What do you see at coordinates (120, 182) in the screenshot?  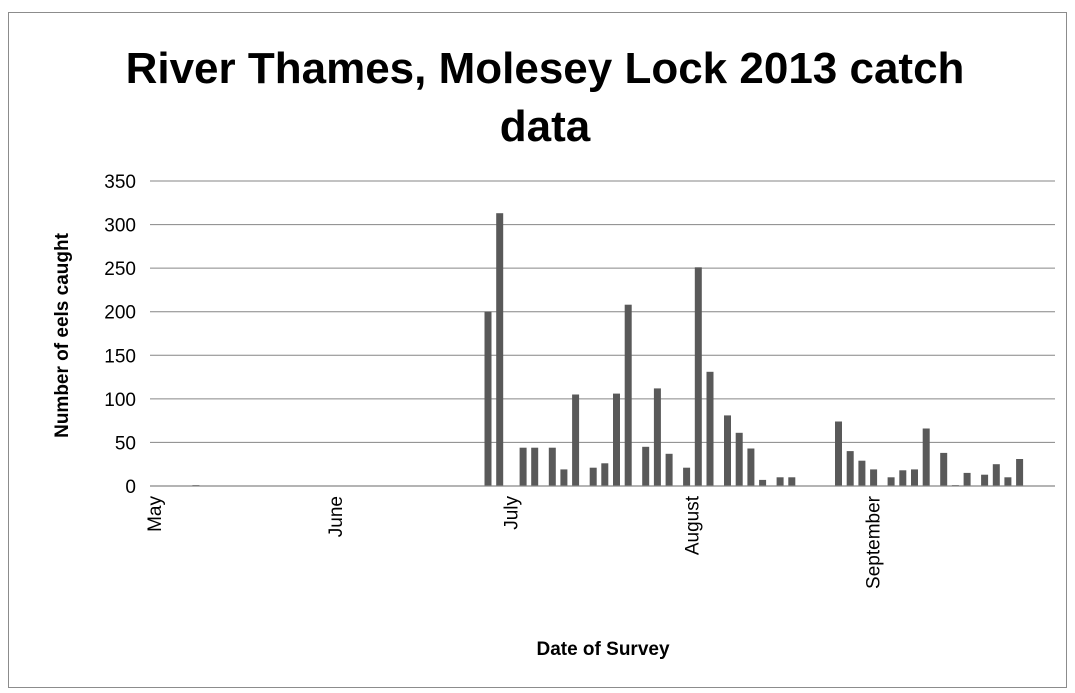 I see `y-tick-label: 350` at bounding box center [120, 182].